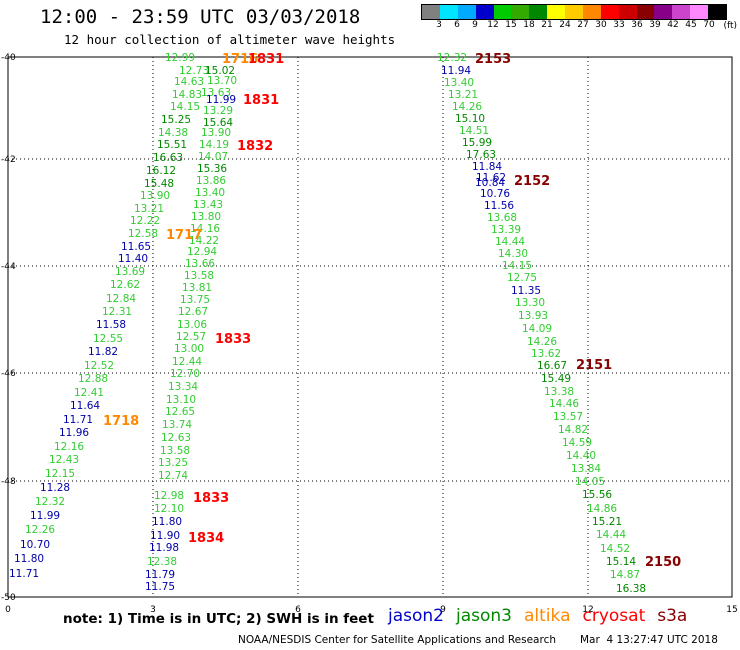 The image size is (740, 650). Describe the element at coordinates (487, 167) in the screenshot. I see `wave-height-value: 11.84` at that location.